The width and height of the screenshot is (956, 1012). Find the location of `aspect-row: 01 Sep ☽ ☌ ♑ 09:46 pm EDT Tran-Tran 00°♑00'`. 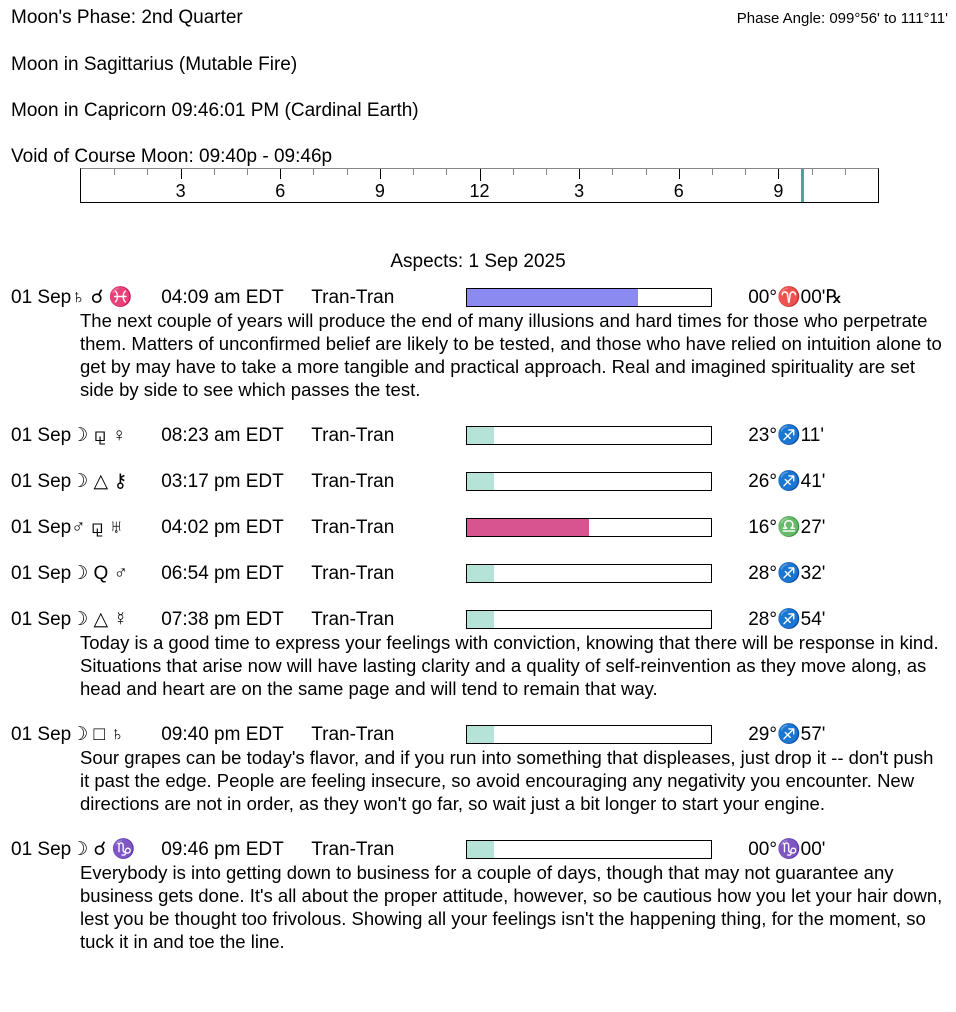

aspect-row: 01 Sep ☽ ☌ ♑ 09:46 pm EDT Tran-Tran 00°♑00' is located at coordinates (479, 849).